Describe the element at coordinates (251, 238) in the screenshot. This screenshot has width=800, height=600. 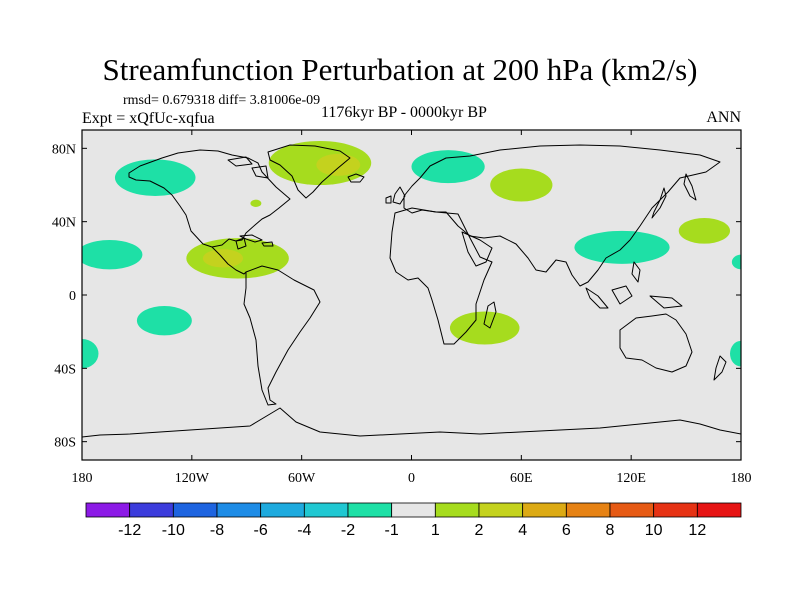
I see `coast-cuba` at that location.